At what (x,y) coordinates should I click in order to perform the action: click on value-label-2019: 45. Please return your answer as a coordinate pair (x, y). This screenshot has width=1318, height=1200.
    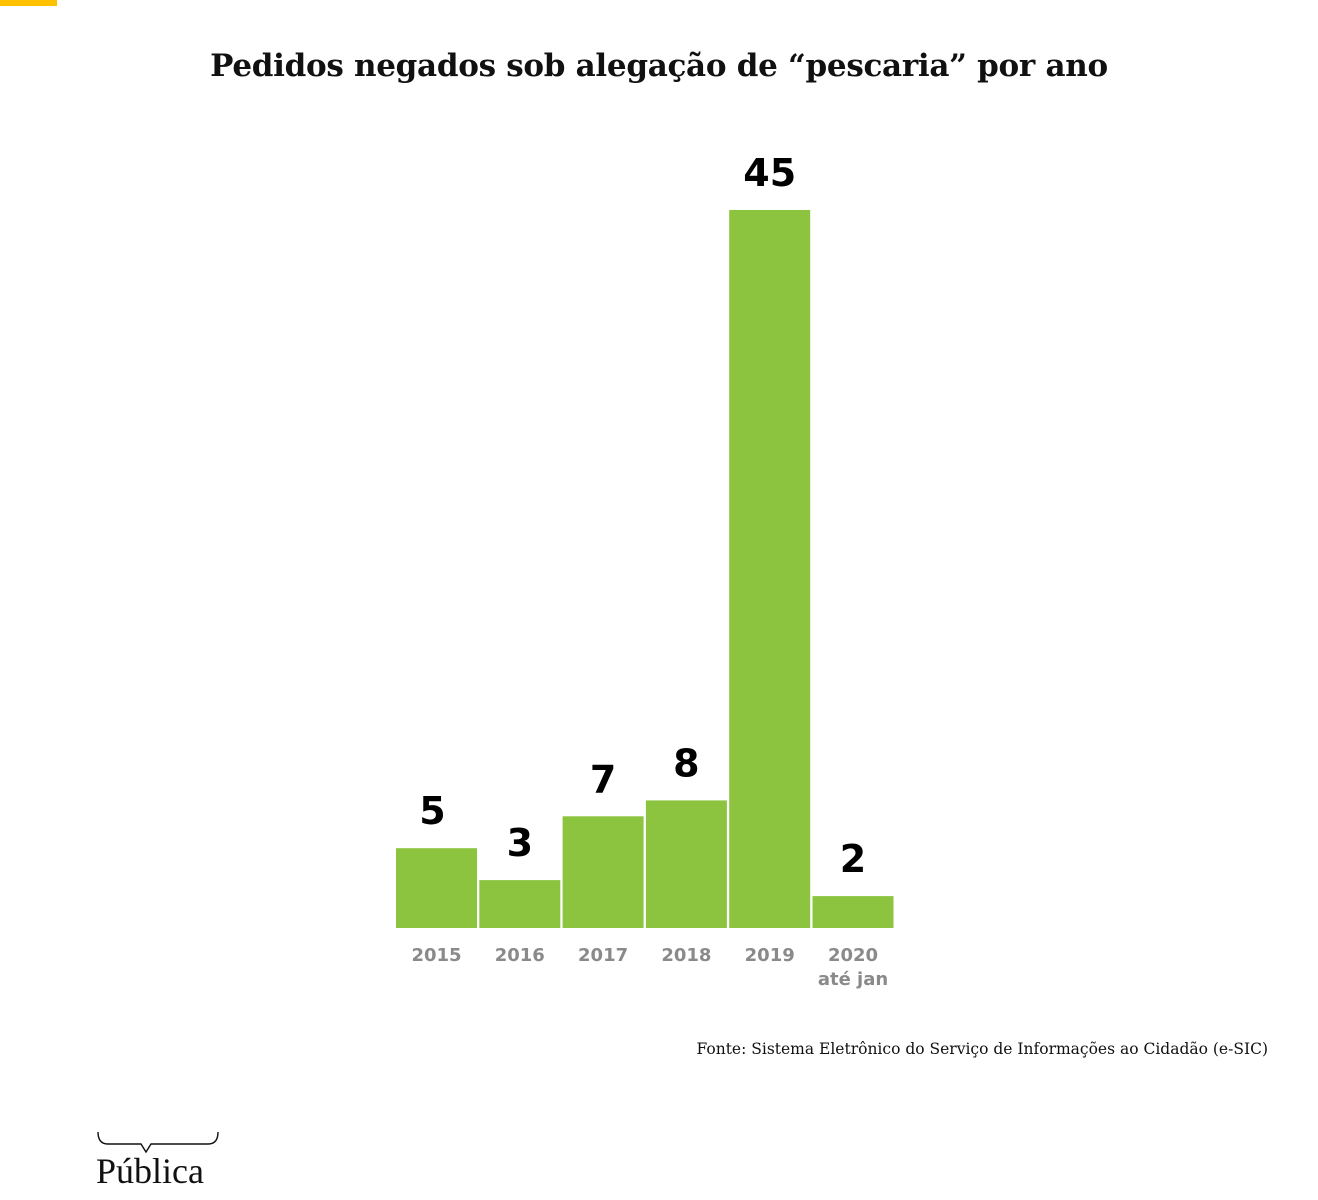
    Looking at the image, I should click on (769, 173).